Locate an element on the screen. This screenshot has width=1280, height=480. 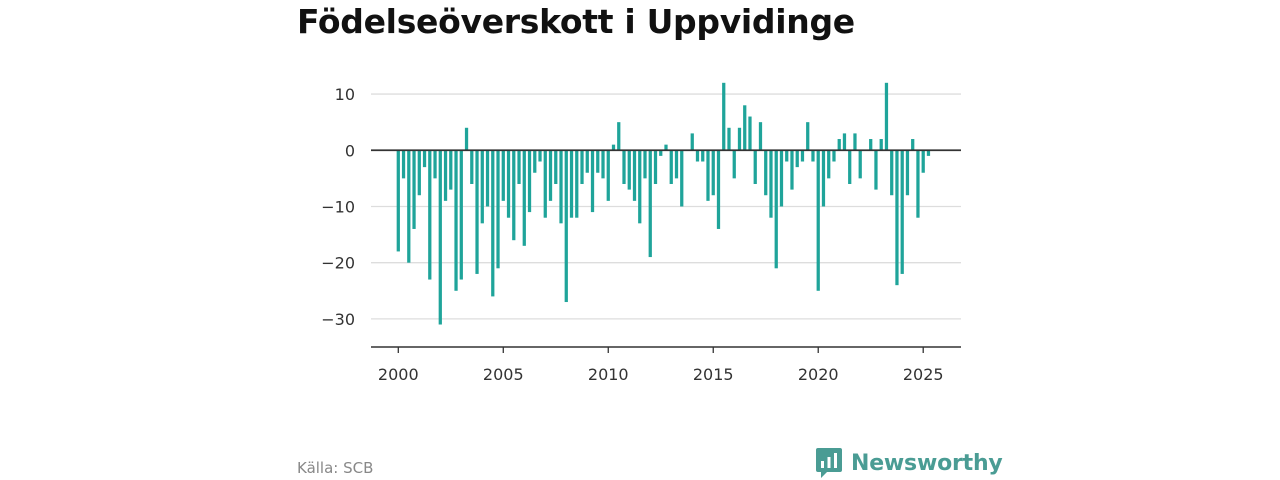
x-tick-label: 2020 is located at coordinates (818, 374).